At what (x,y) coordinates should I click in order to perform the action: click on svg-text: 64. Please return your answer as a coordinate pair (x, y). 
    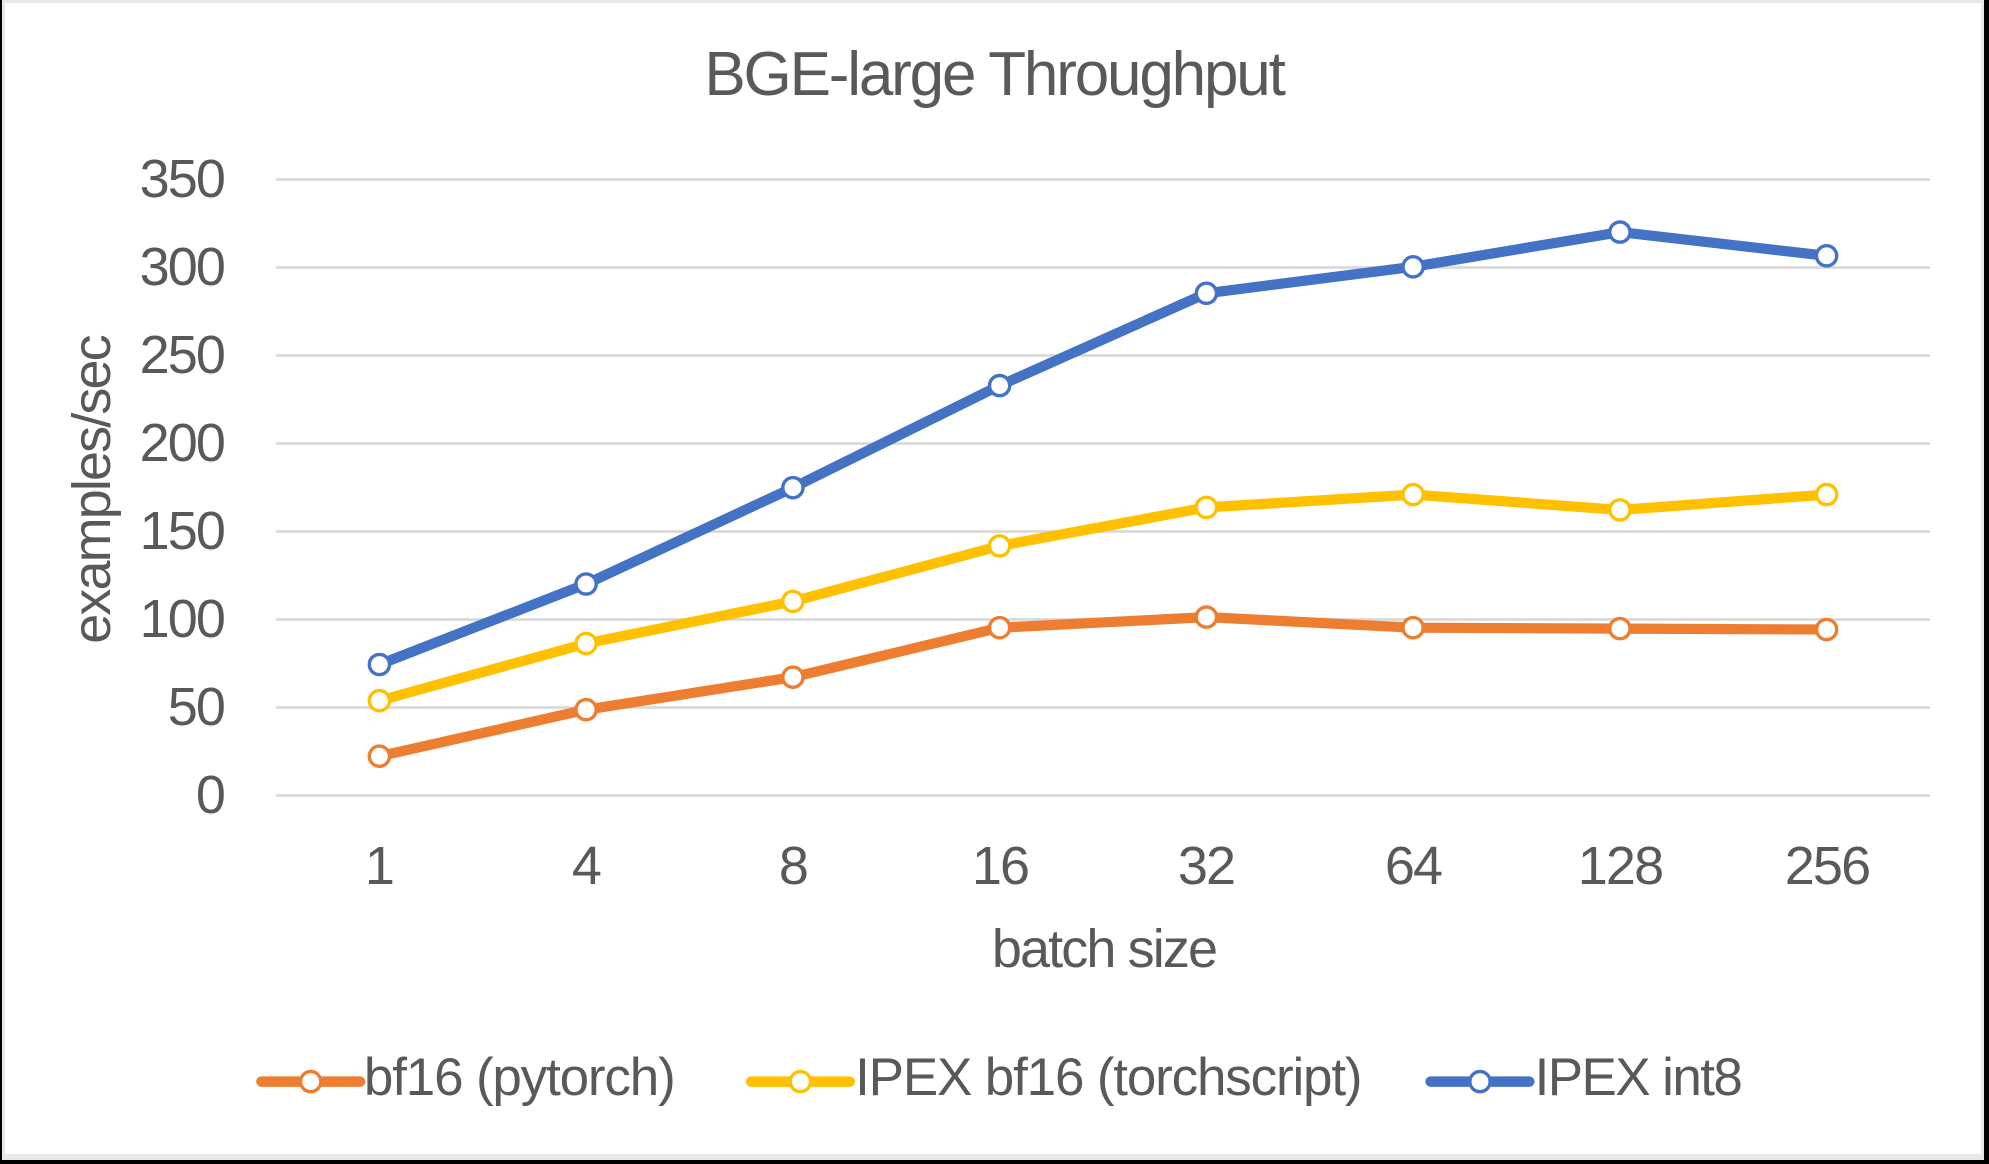
    Looking at the image, I should click on (1413, 866).